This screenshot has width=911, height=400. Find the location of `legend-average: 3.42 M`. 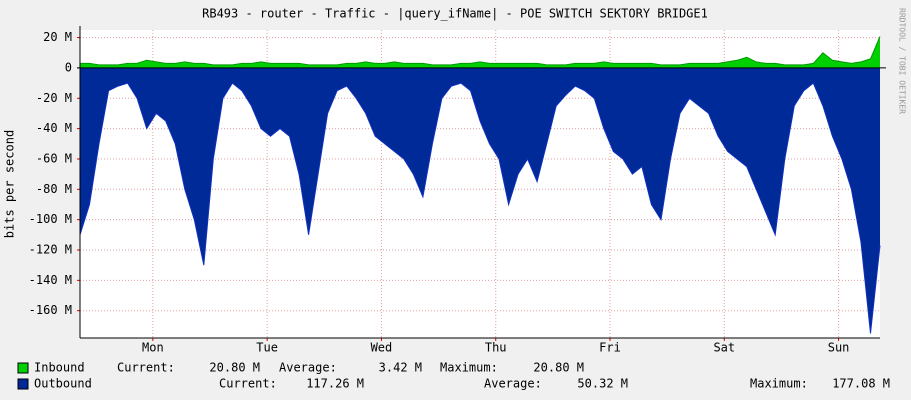

legend-average: 3.42 M is located at coordinates (400, 368).